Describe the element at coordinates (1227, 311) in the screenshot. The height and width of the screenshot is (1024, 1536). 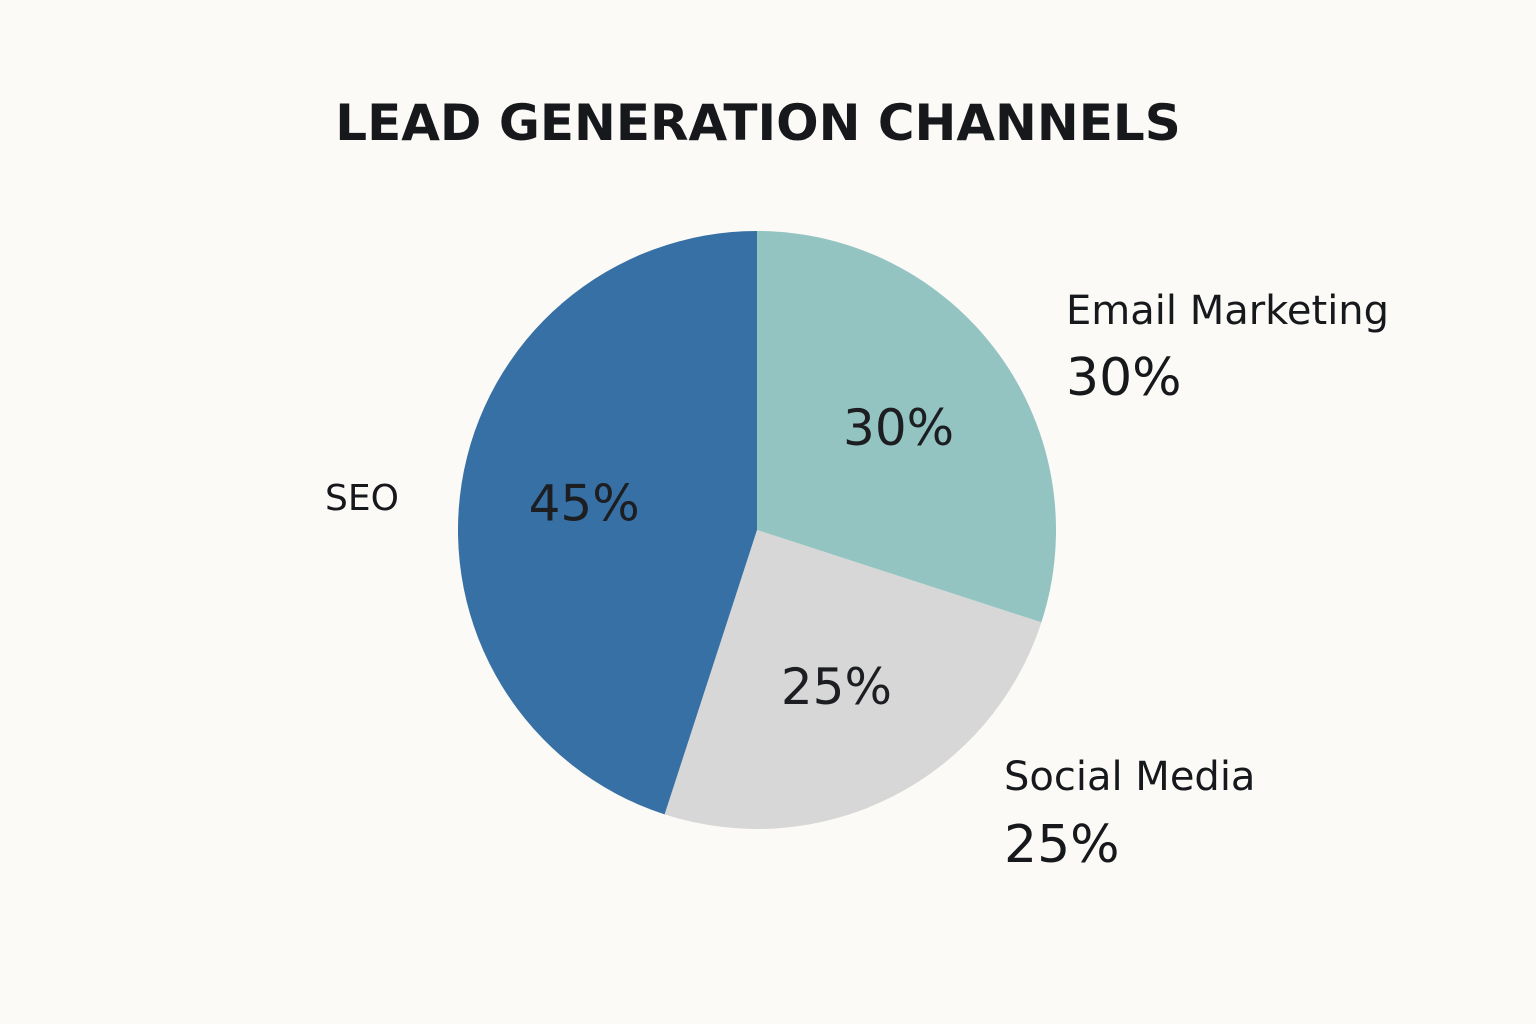
I see `email-marketing-name-label: Email Marketing` at that location.